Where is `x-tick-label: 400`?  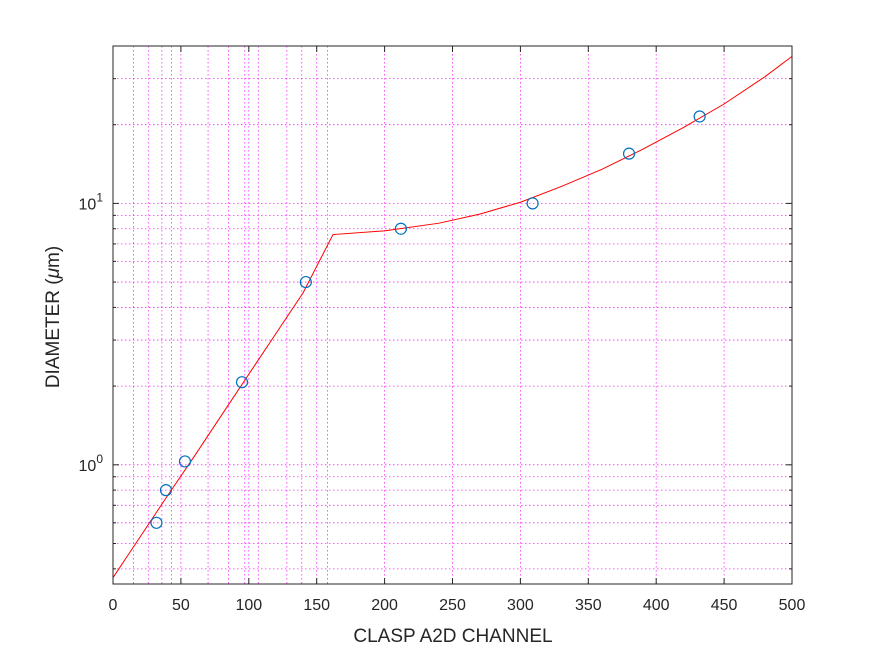
x-tick-label: 400 is located at coordinates (656, 605).